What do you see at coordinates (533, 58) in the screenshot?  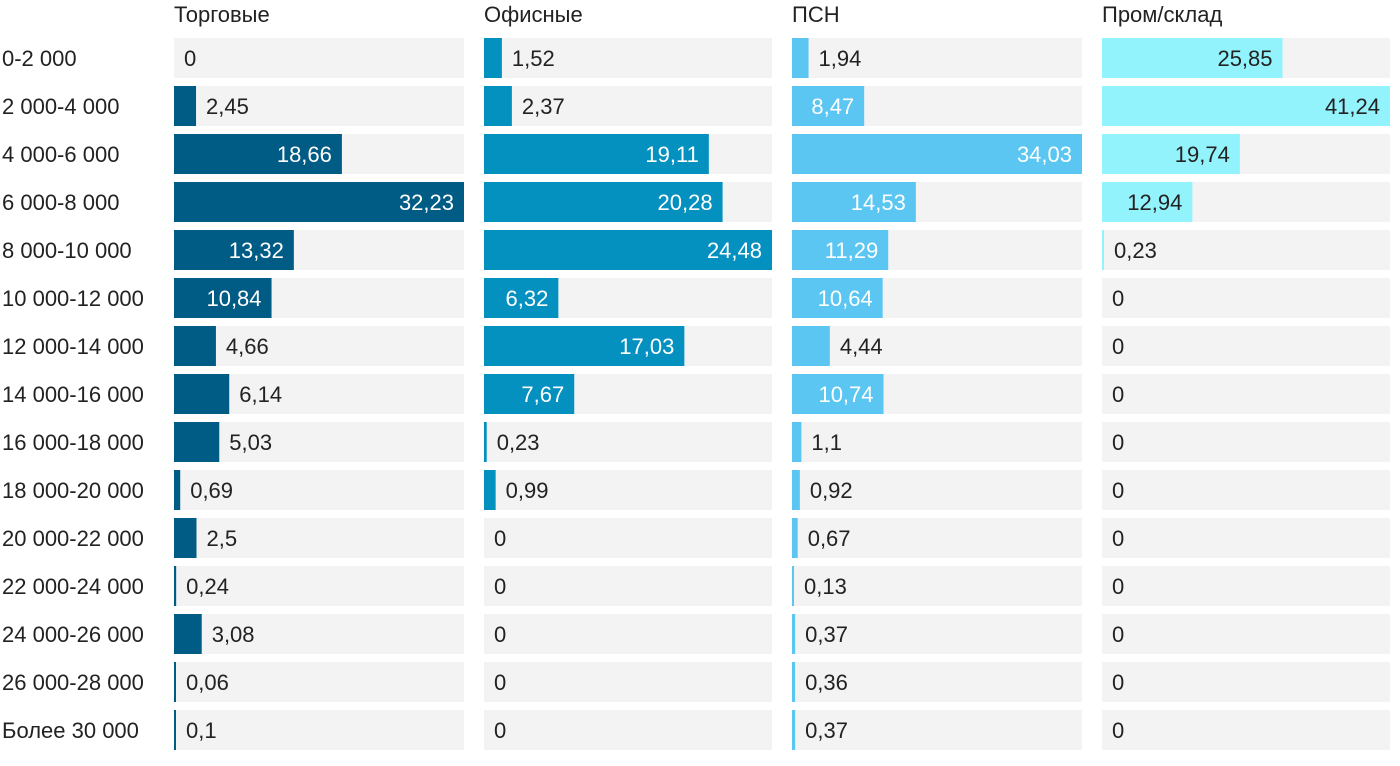 I see `data-label: 1,52` at bounding box center [533, 58].